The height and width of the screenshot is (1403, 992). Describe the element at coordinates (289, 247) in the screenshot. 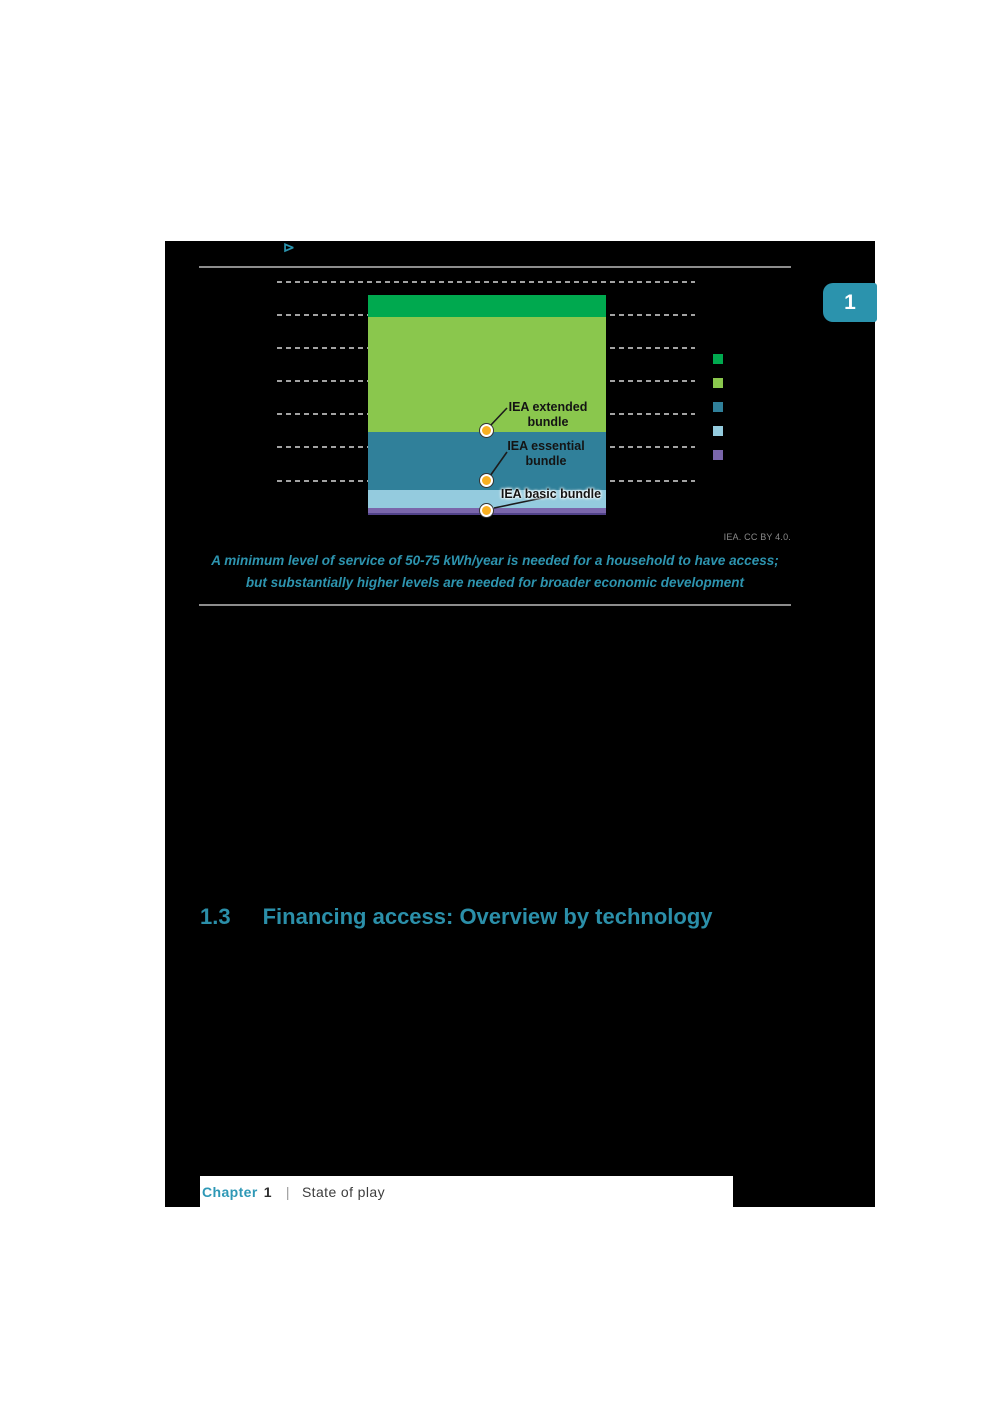

I see `figure-arrow-icon: ⊳` at that location.